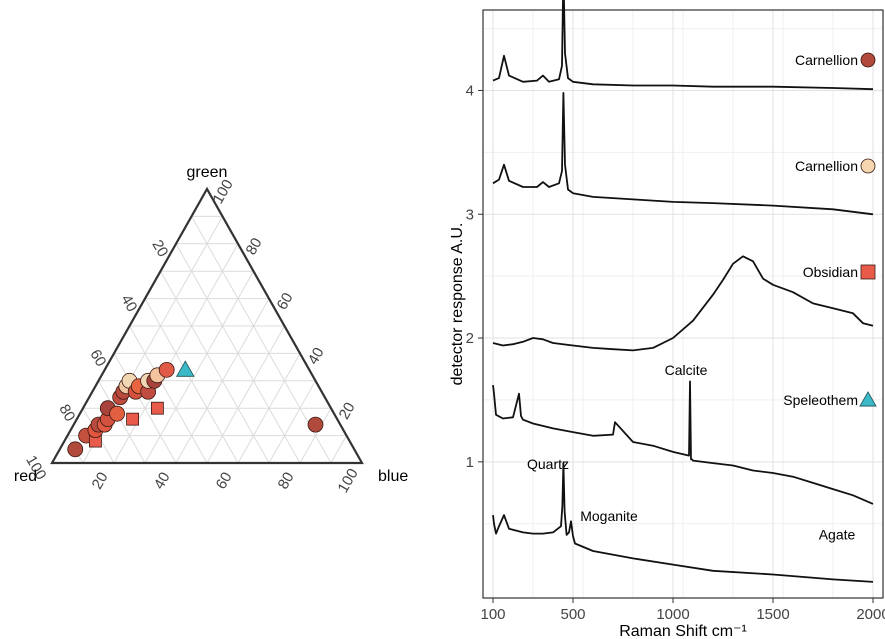  Describe the element at coordinates (830, 272) in the screenshot. I see `raman-series-label: Obsidian` at that location.